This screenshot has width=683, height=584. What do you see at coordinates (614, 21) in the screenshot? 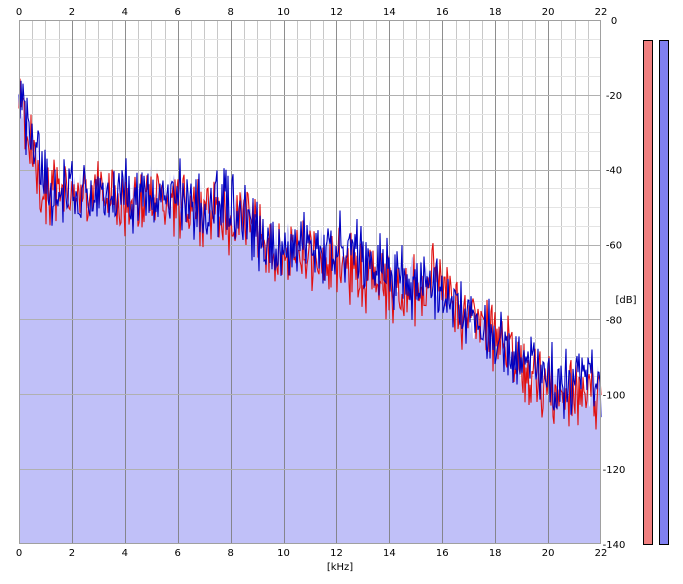
I see `y-tick-label: 0` at bounding box center [614, 21].